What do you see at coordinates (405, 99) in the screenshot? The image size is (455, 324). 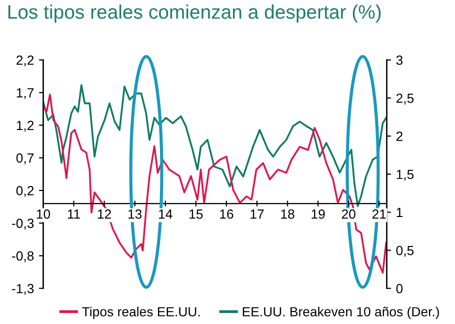 I see `y2-tick-label: 2,5` at bounding box center [405, 99].